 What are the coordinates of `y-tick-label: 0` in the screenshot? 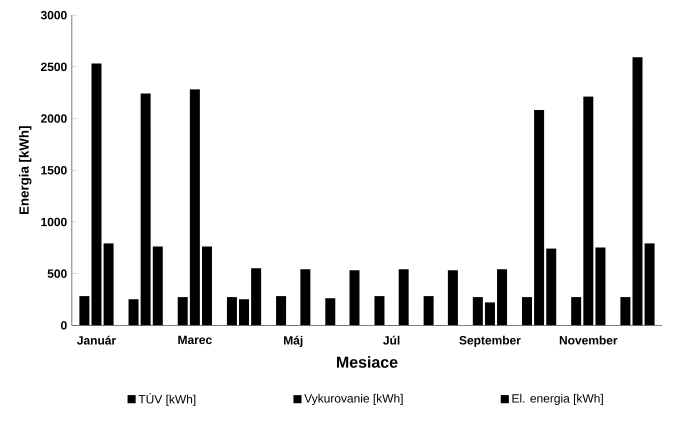 It's located at (64, 325).